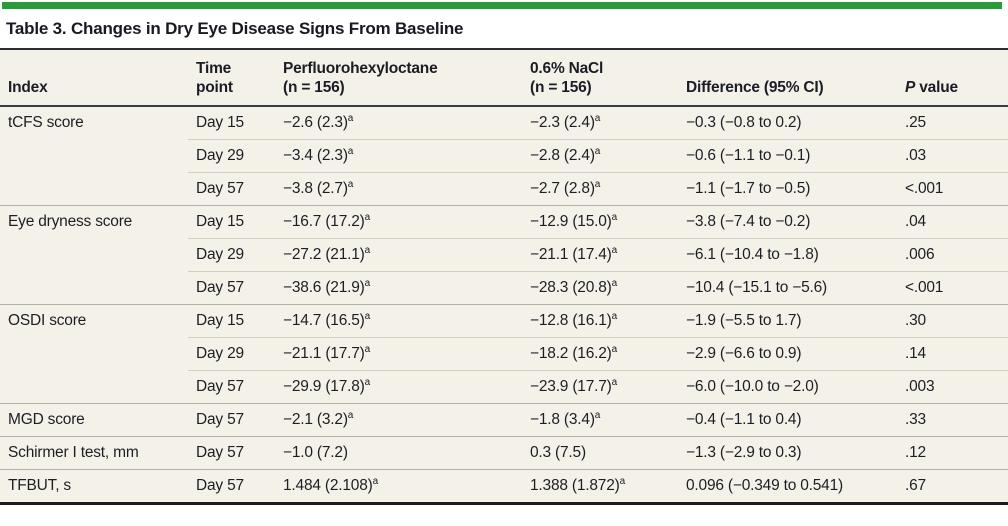 Image resolution: width=1008 pixels, height=526 pixels. Describe the element at coordinates (787, 288) in the screenshot. I see `cell-difference: −10.4 (−15.1 to −5.6)` at that location.